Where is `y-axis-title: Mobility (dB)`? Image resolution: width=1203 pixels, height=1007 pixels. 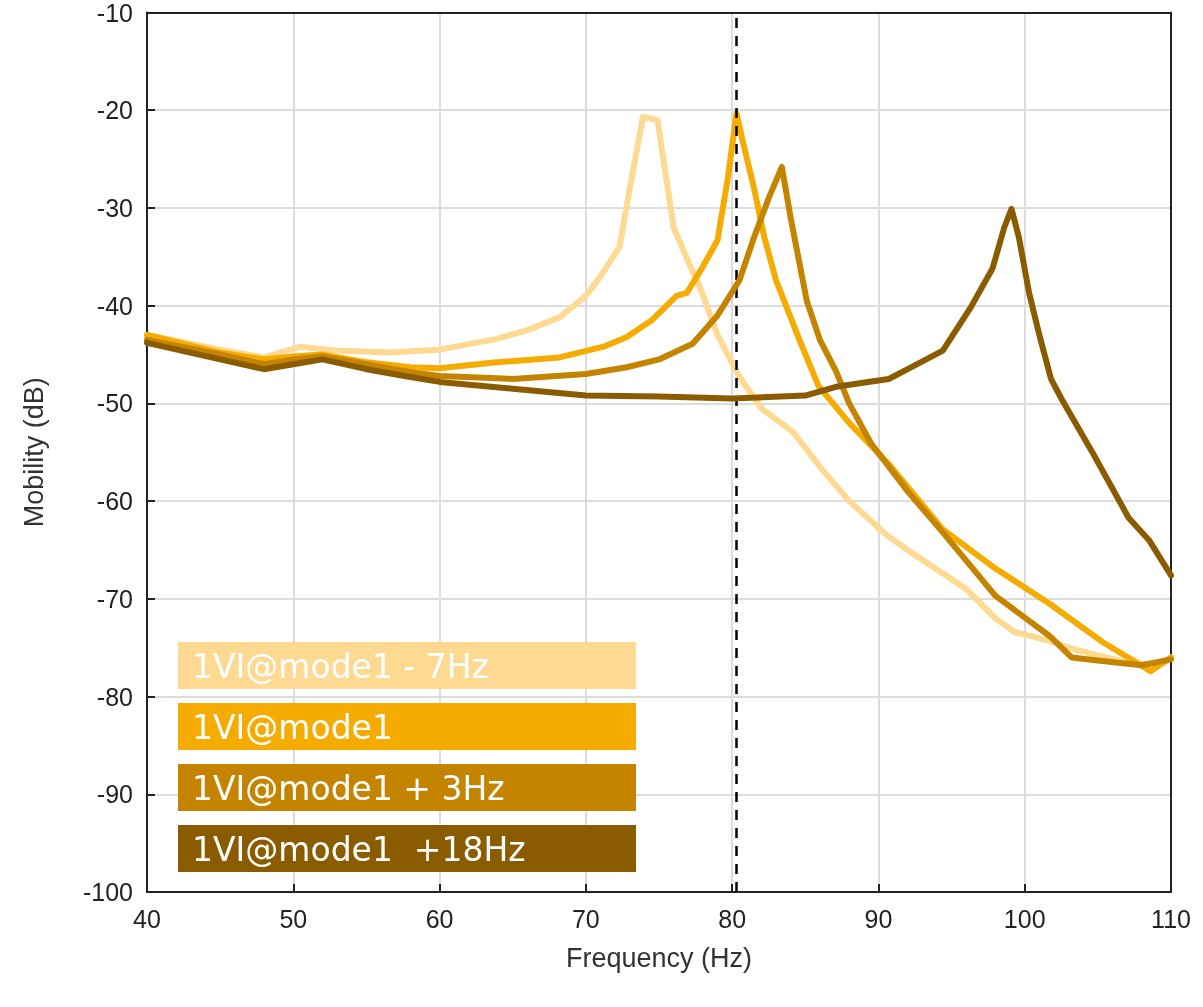
y-axis-title: Mobility (dB) is located at coordinates (33, 452).